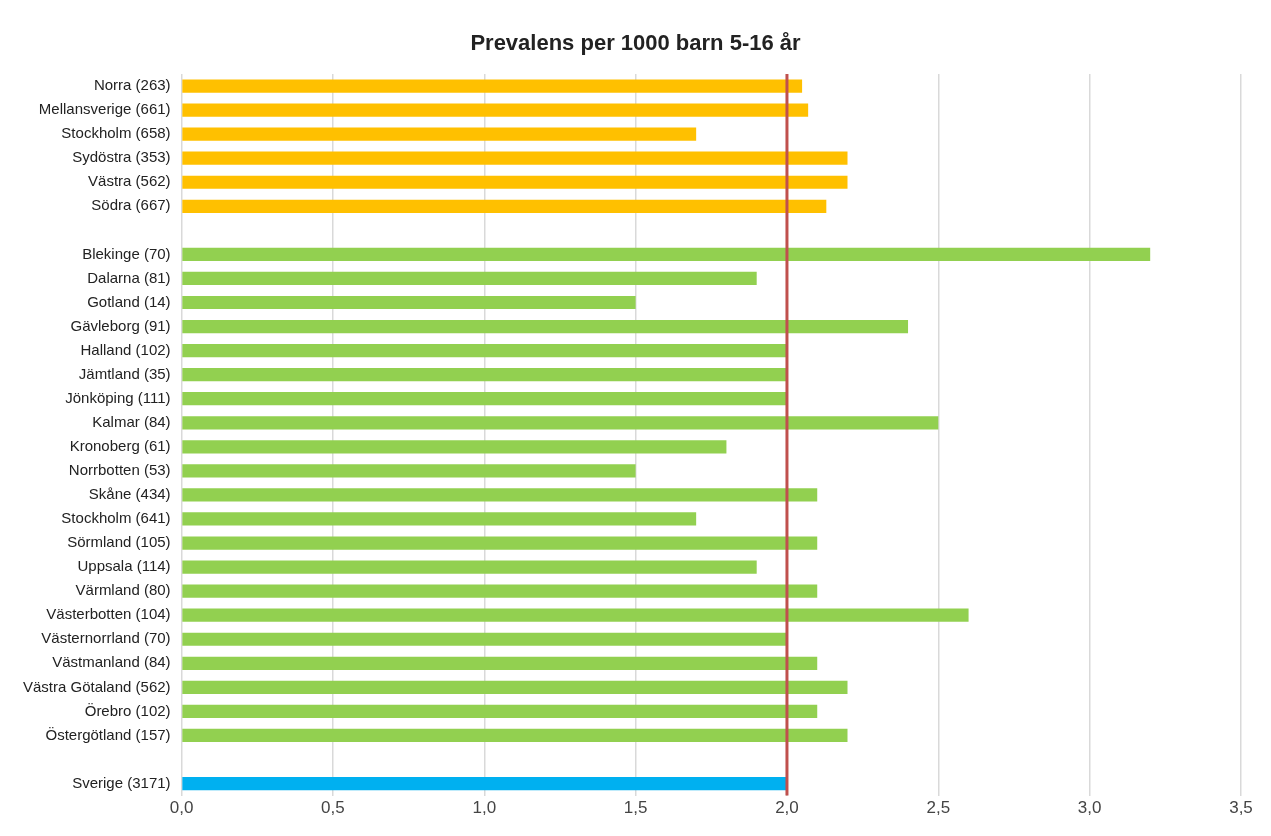  Describe the element at coordinates (131, 205) in the screenshot. I see `y-tick-label: Södra (667)` at that location.